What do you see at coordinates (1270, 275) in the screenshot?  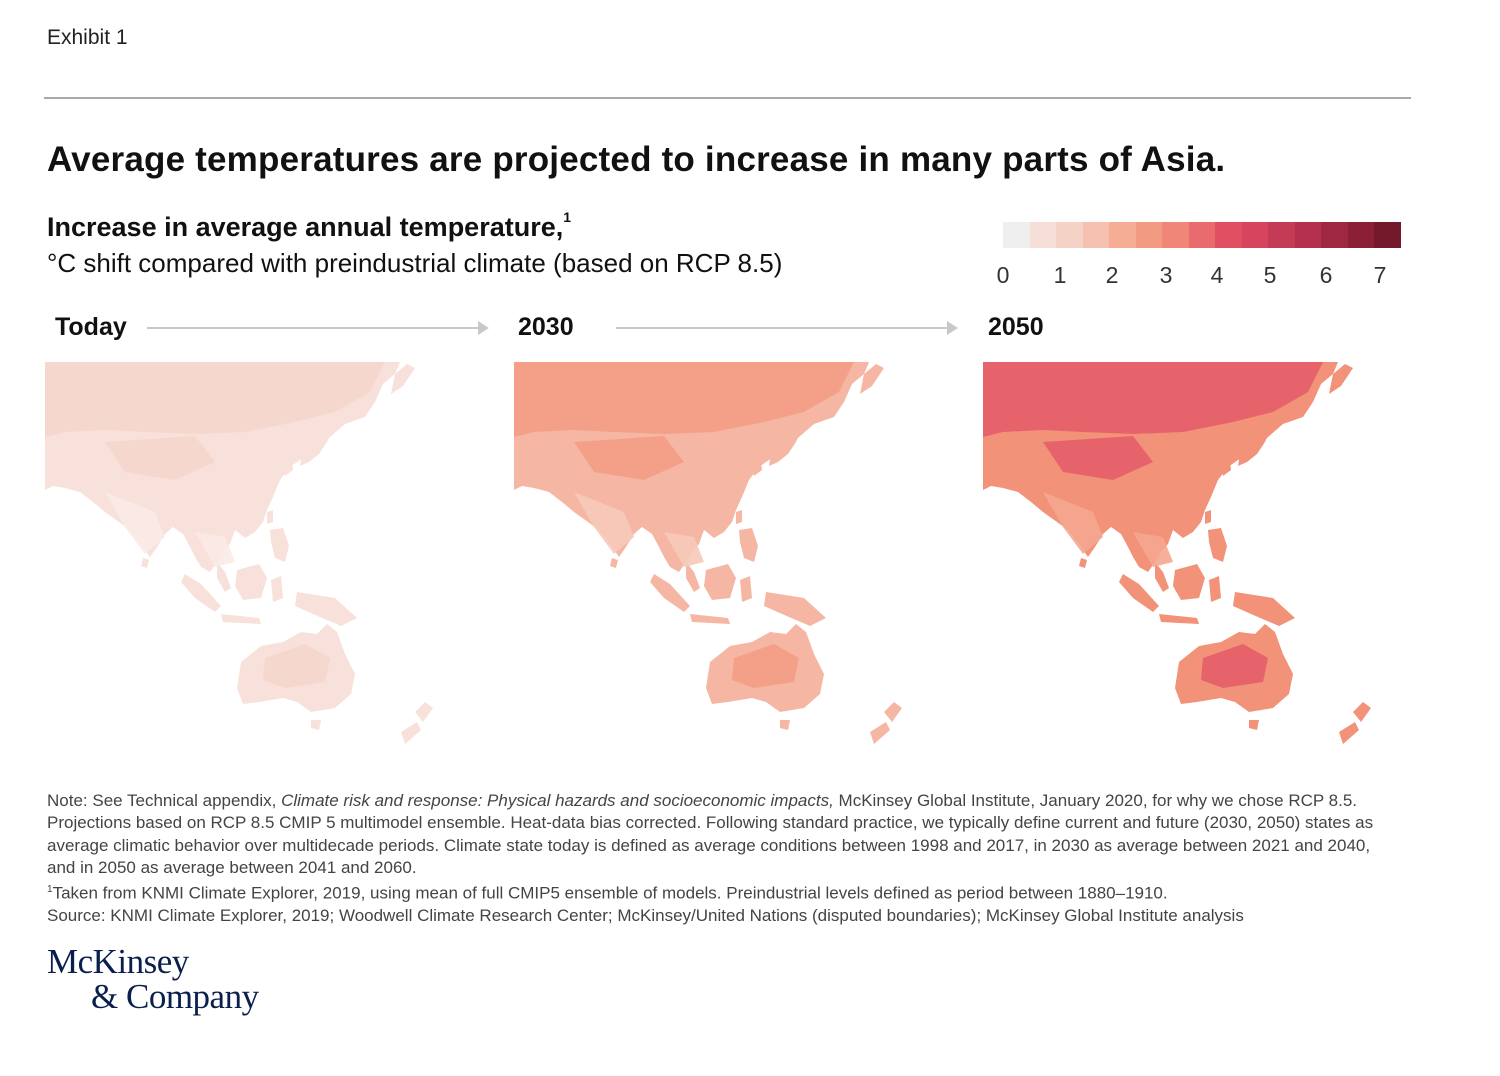 I see `legend-tick-5: 5` at bounding box center [1270, 275].